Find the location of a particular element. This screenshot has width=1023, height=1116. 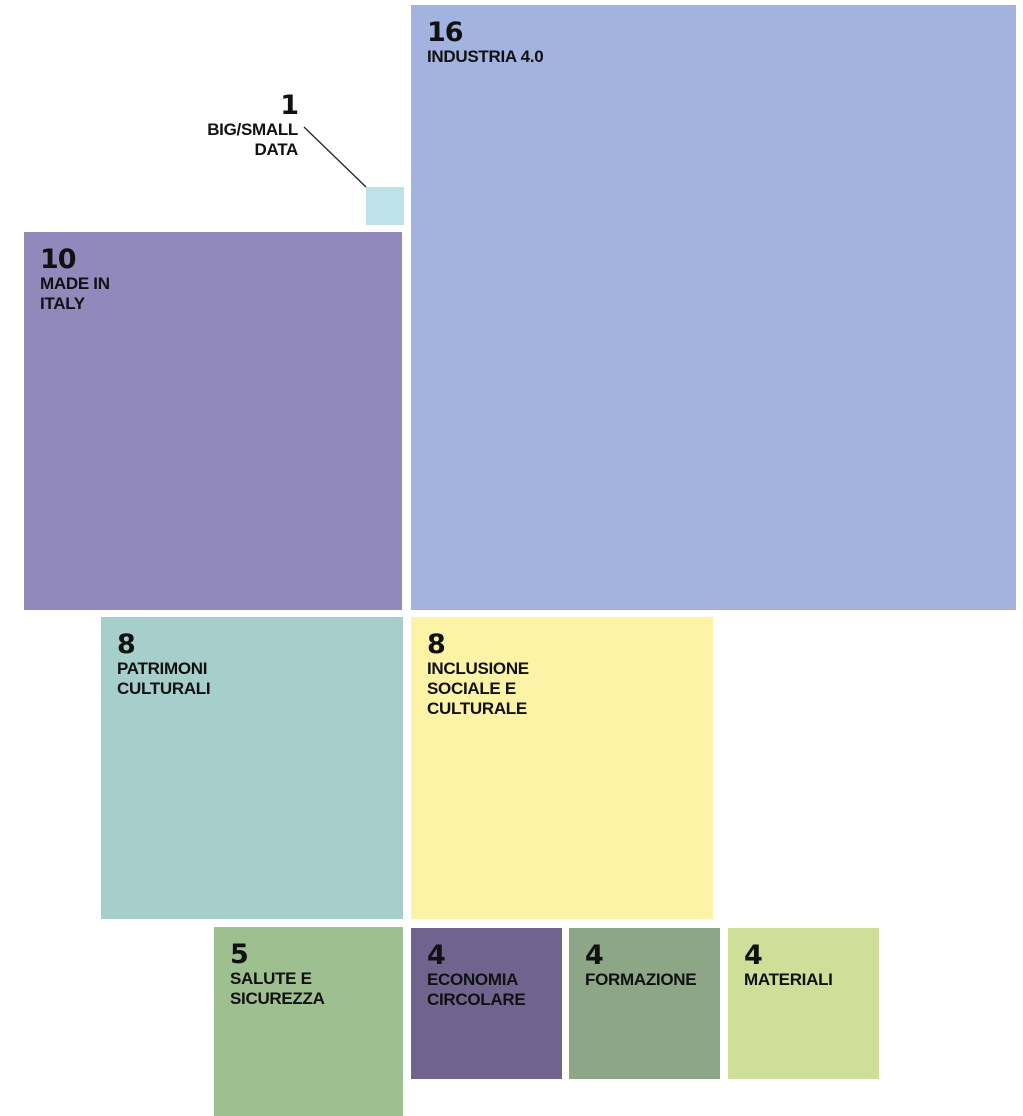

leader-line is located at coordinates (335, 157).